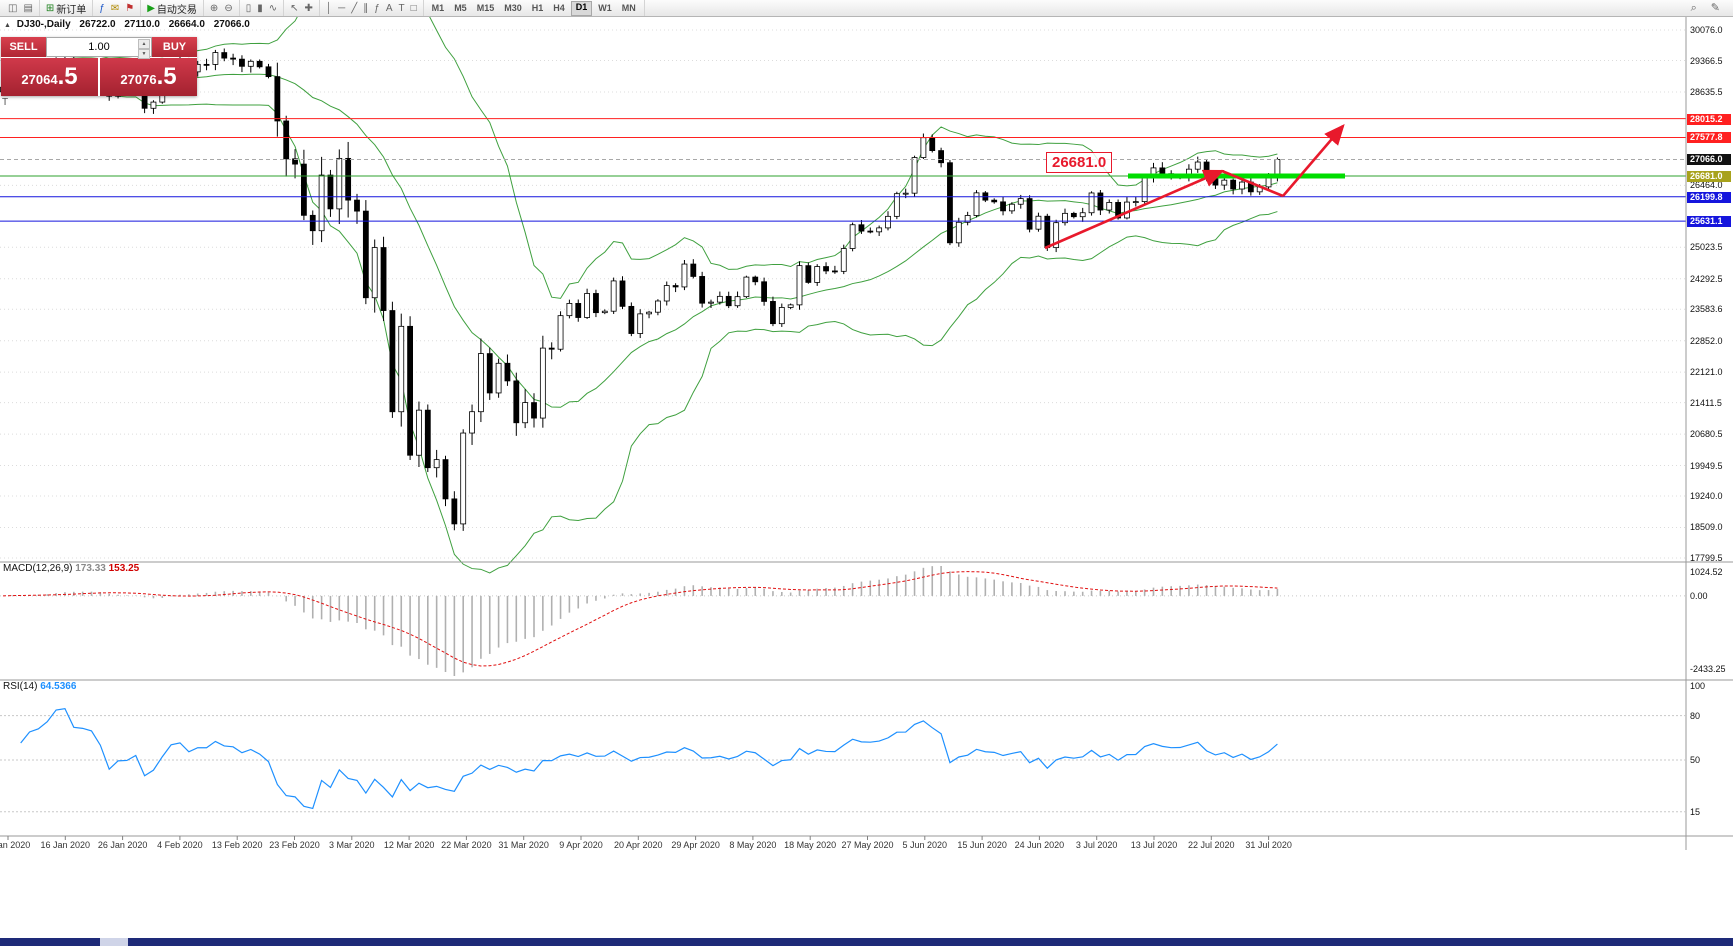  I want to click on ohlc-open: 26722.0, so click(97, 24).